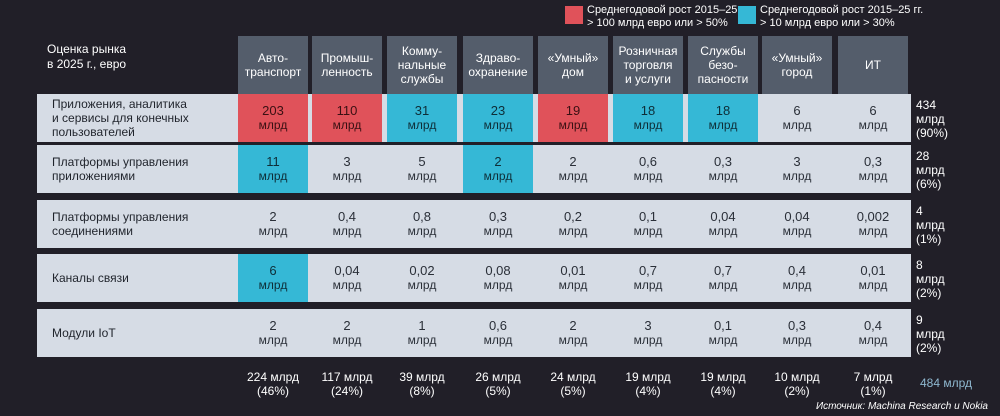 This screenshot has height=416, width=1000. Describe the element at coordinates (797, 65) in the screenshot. I see `column-header: «Умный» город` at that location.